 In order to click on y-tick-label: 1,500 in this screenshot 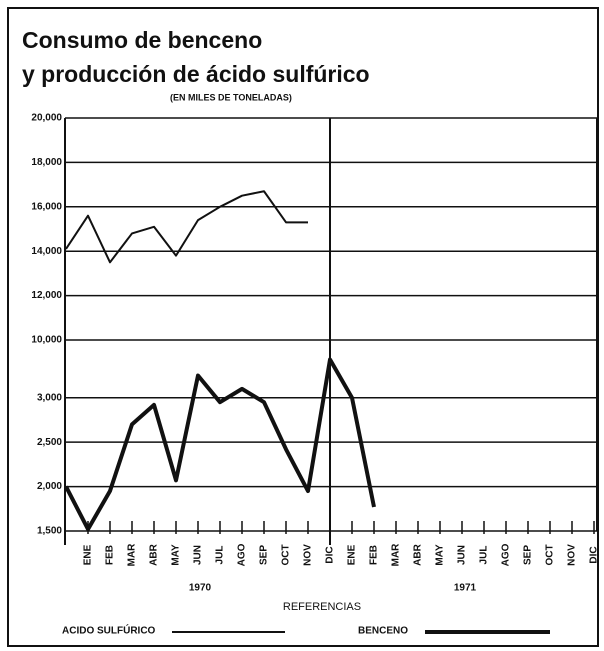, I will do `click(49, 531)`.